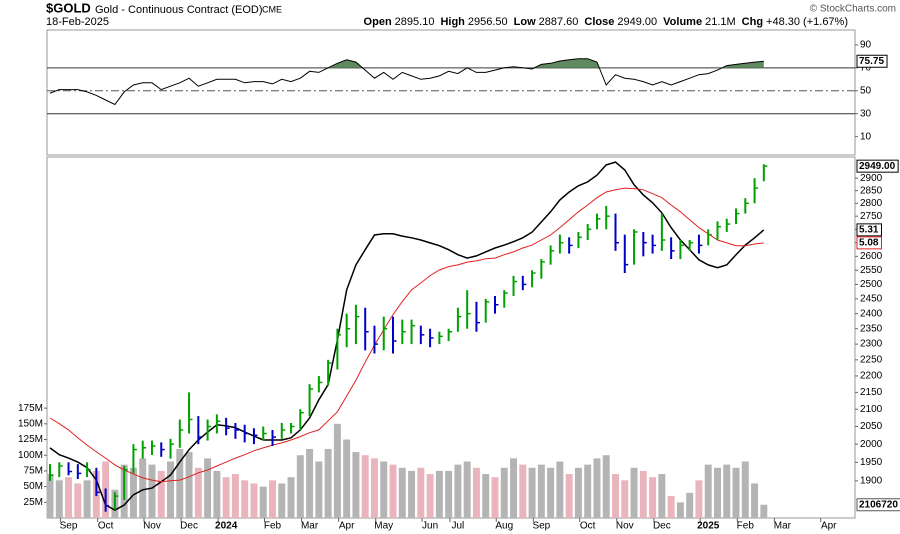 Image resolution: width=900 pixels, height=534 pixels. Describe the element at coordinates (866, 136) in the screenshot. I see `y-tick-label: 10` at that location.